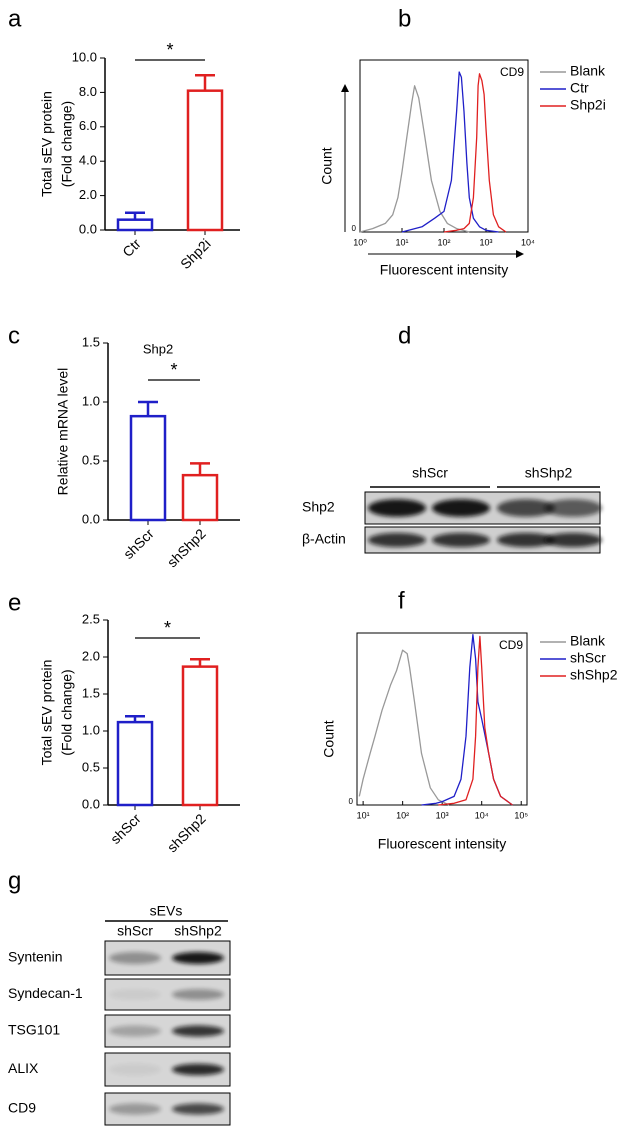 The image size is (633, 1127). Describe the element at coordinates (15, 18) in the screenshot. I see `panel-label: a` at that location.